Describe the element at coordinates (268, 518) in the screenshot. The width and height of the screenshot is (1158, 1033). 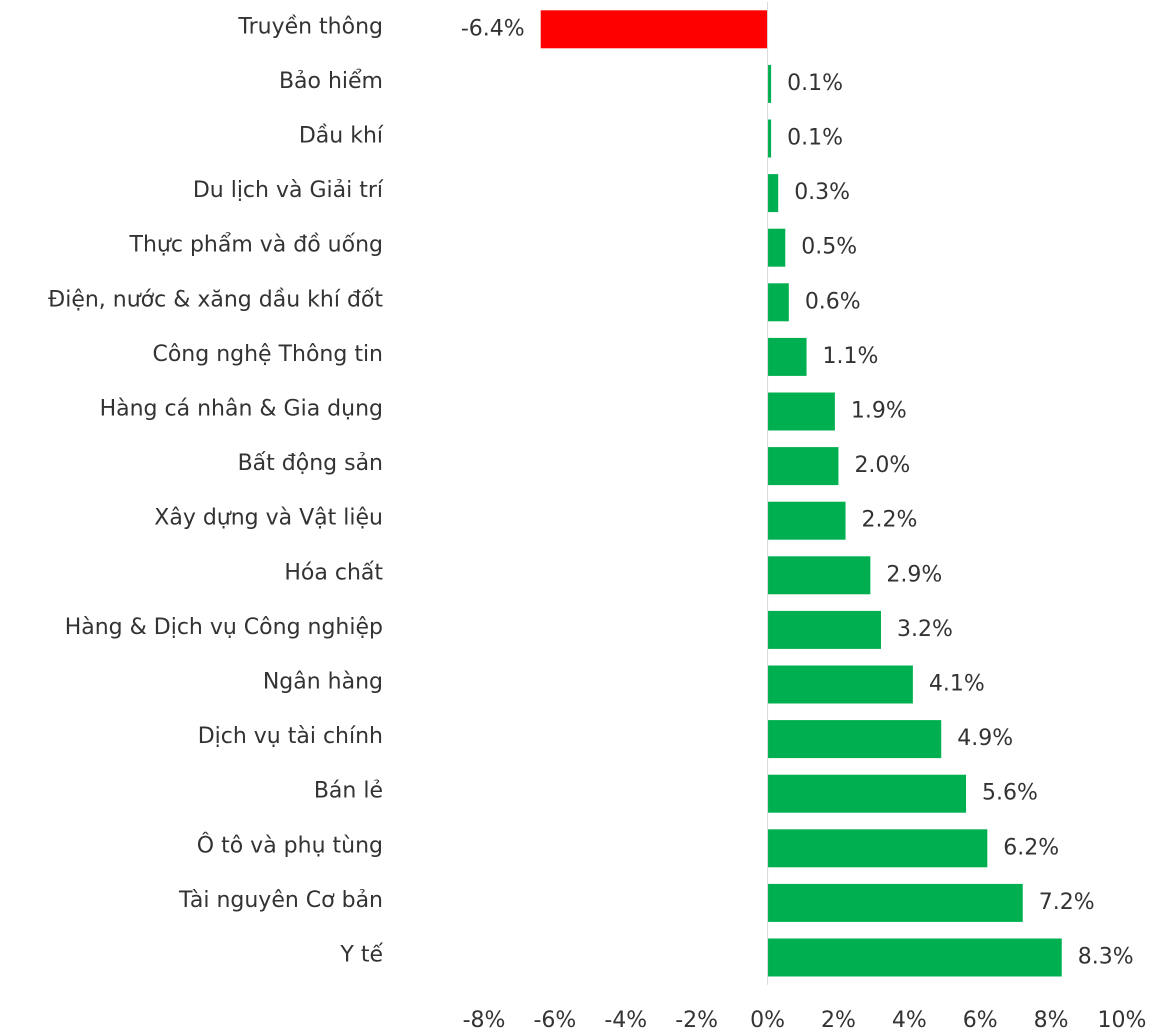
I see `category-label: Xây dựng và Vật liệu` at that location.